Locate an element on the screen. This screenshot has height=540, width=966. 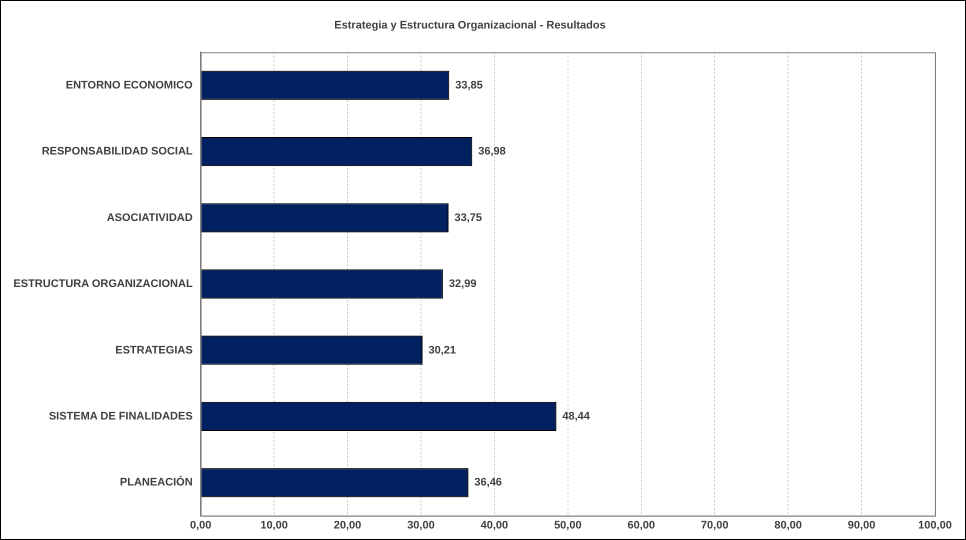
y-tick-label: ESTRUCTURA ORGANIZACIONAL is located at coordinates (103, 284).